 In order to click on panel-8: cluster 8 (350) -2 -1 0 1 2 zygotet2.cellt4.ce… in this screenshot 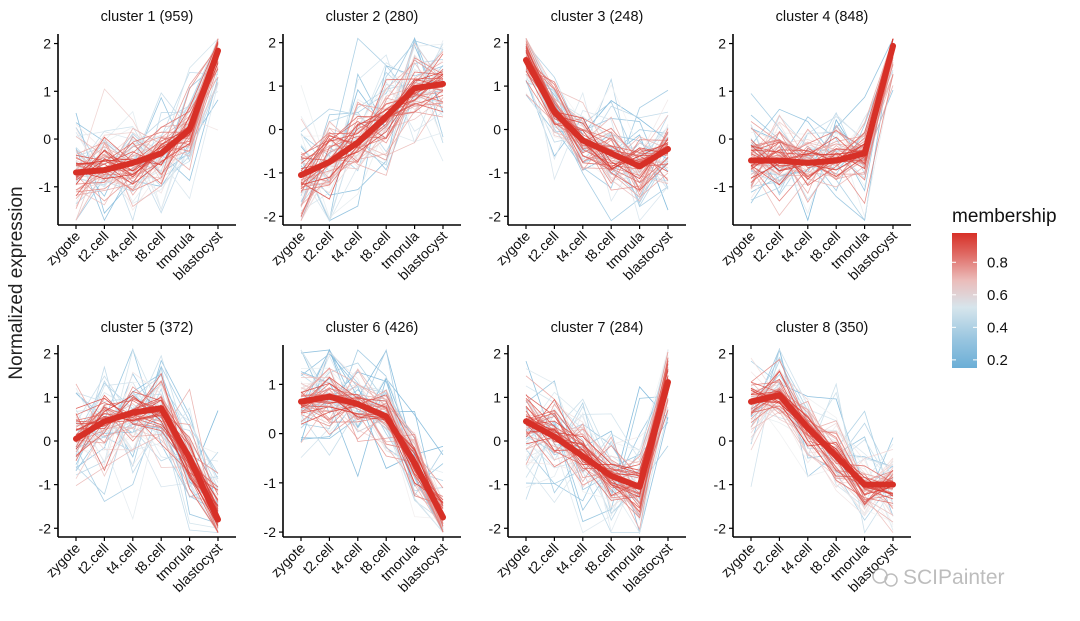, I will do `click(812, 457)`.